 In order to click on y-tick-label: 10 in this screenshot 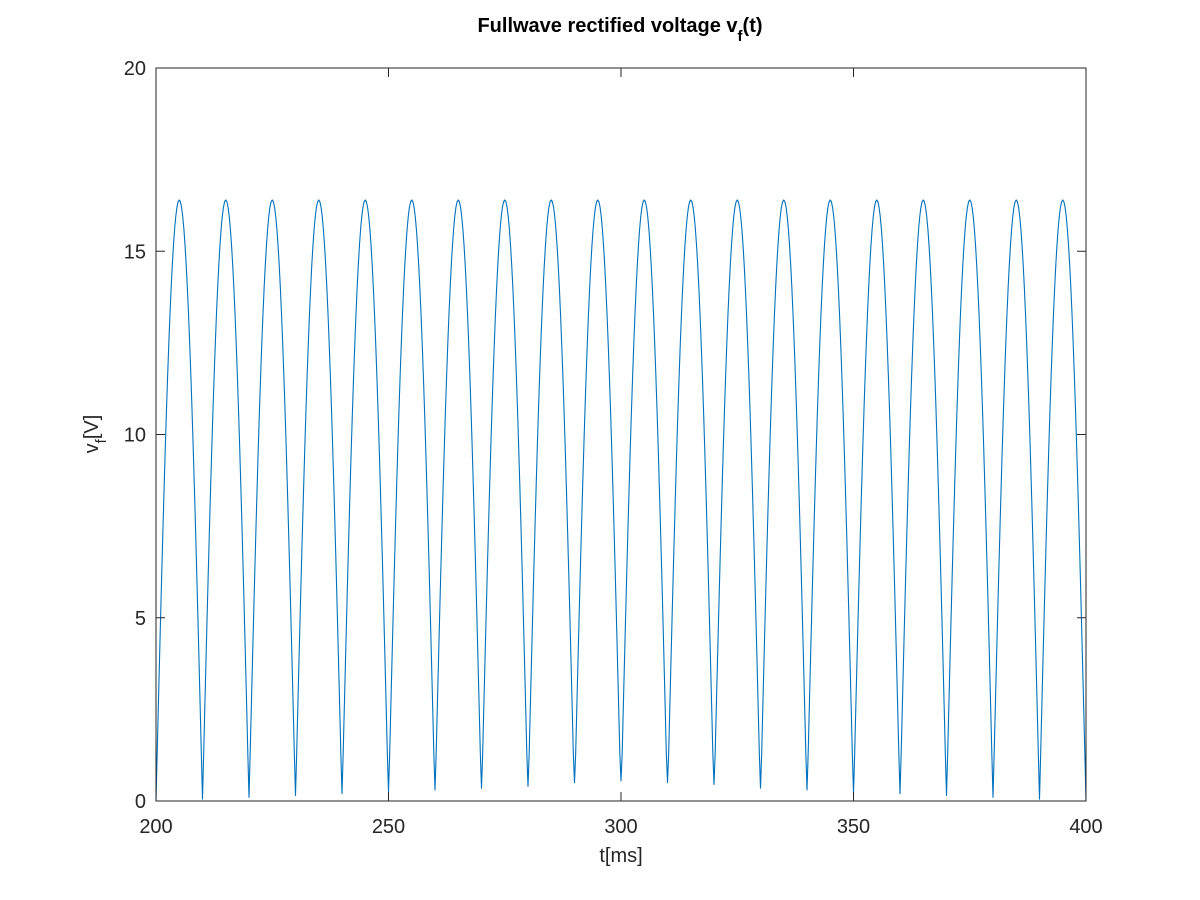, I will do `click(135, 436)`.